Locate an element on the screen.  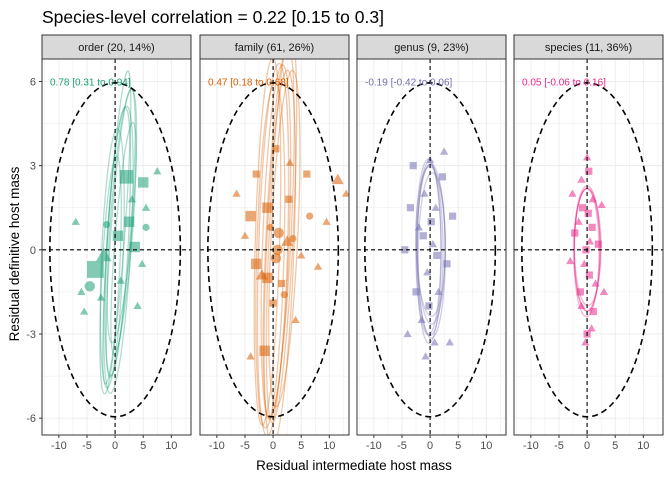
facet-strip-label: species (11, 36%) is located at coordinates (588, 48).